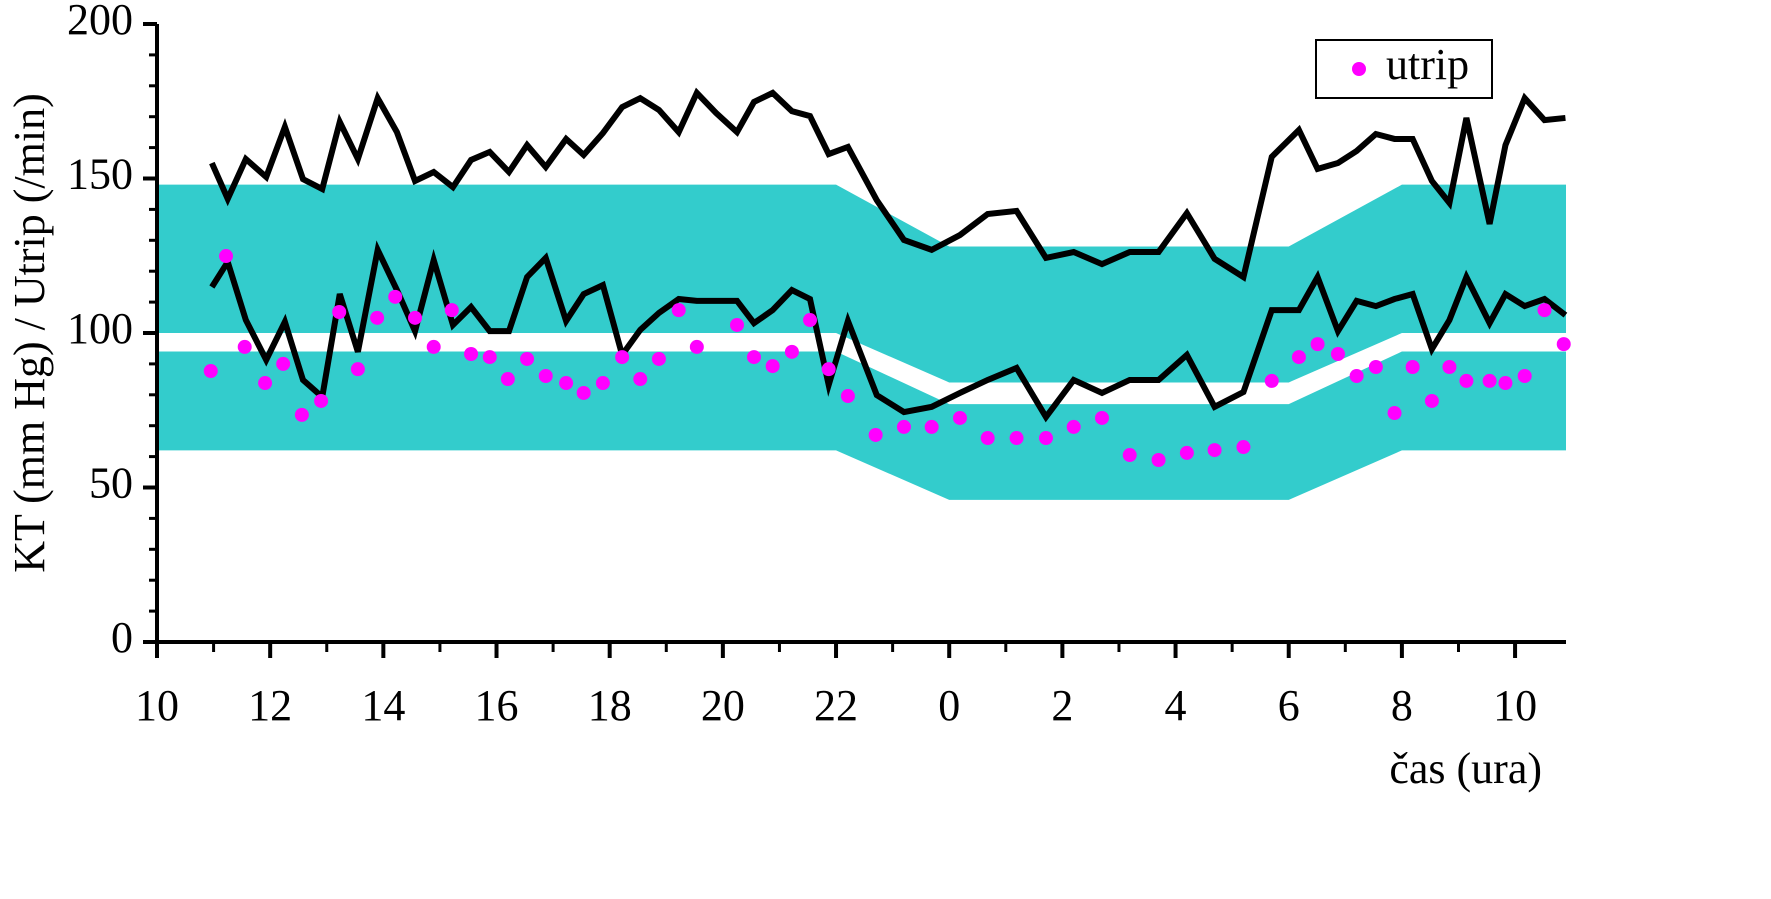 This screenshot has height=899, width=1771. What do you see at coordinates (836, 705) in the screenshot?
I see `x-tick-label: 22` at bounding box center [836, 705].